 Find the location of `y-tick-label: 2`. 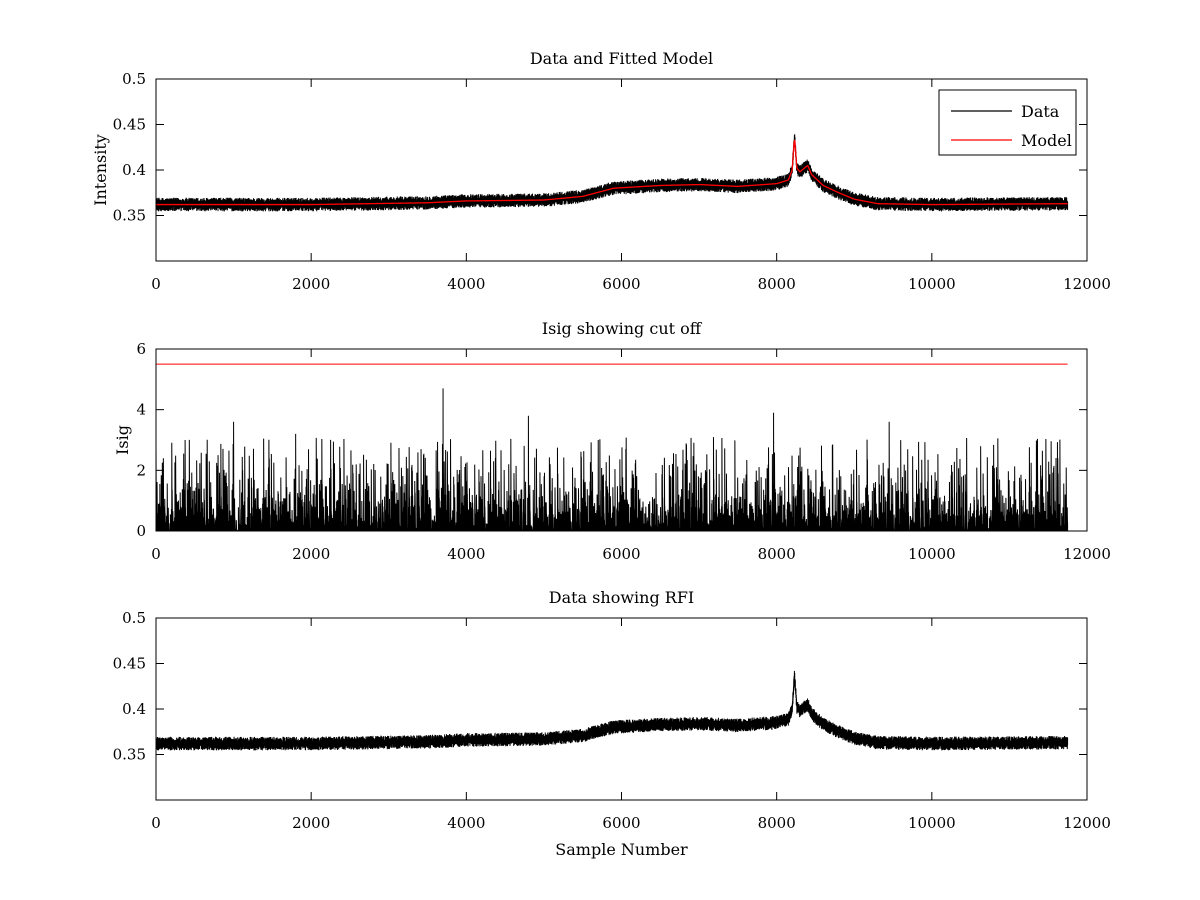

y-tick-label: 2 is located at coordinates (141, 470).